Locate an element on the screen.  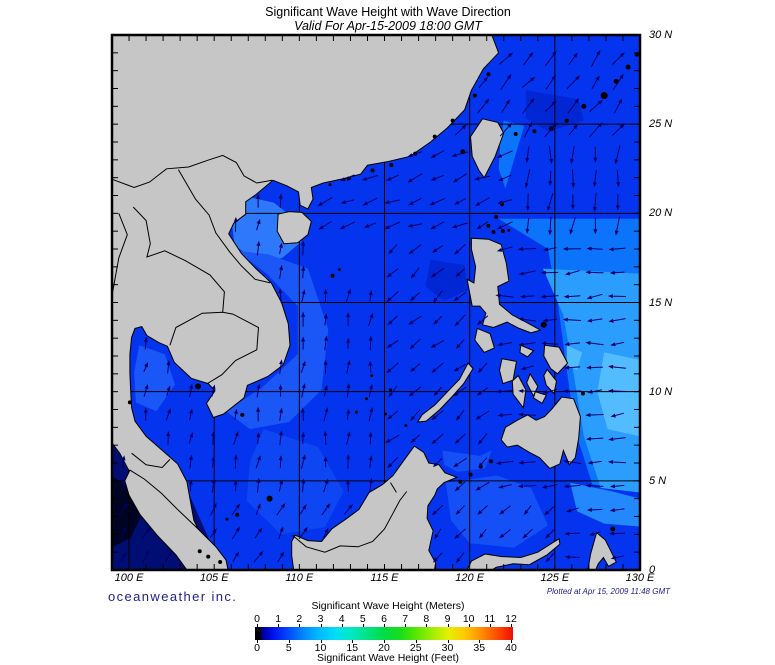
legend-tick-label: 1 is located at coordinates (278, 619).